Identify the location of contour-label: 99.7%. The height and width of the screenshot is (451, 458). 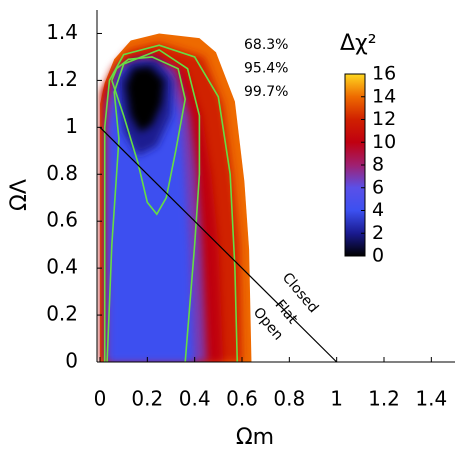
(266, 92).